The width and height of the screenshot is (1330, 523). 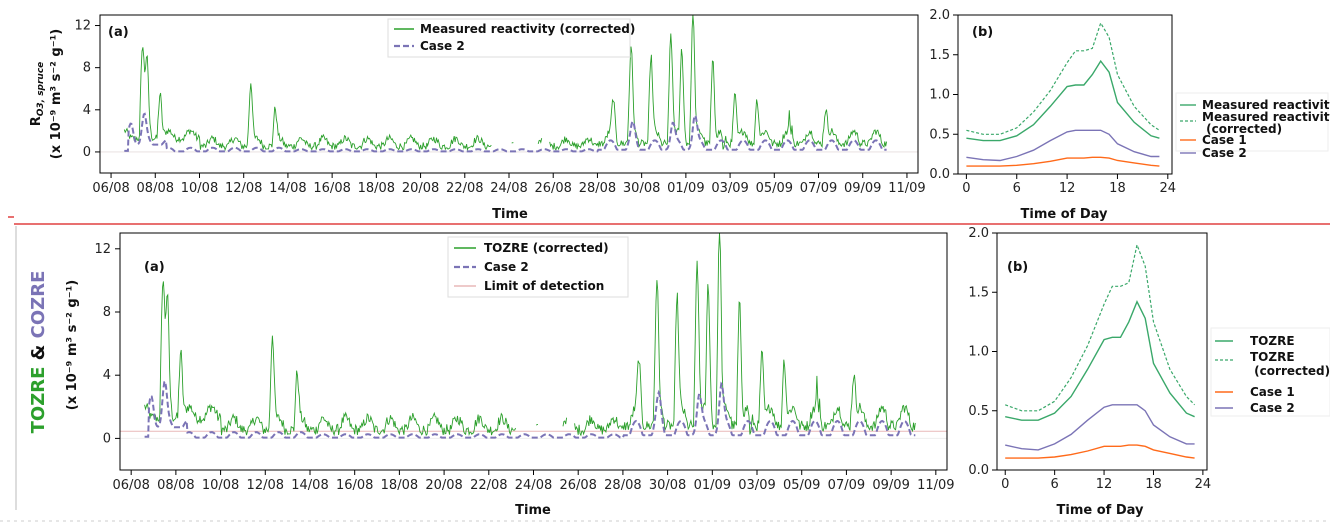 What do you see at coordinates (107, 438) in the screenshot?
I see `ba-ytick-label: 0` at bounding box center [107, 438].